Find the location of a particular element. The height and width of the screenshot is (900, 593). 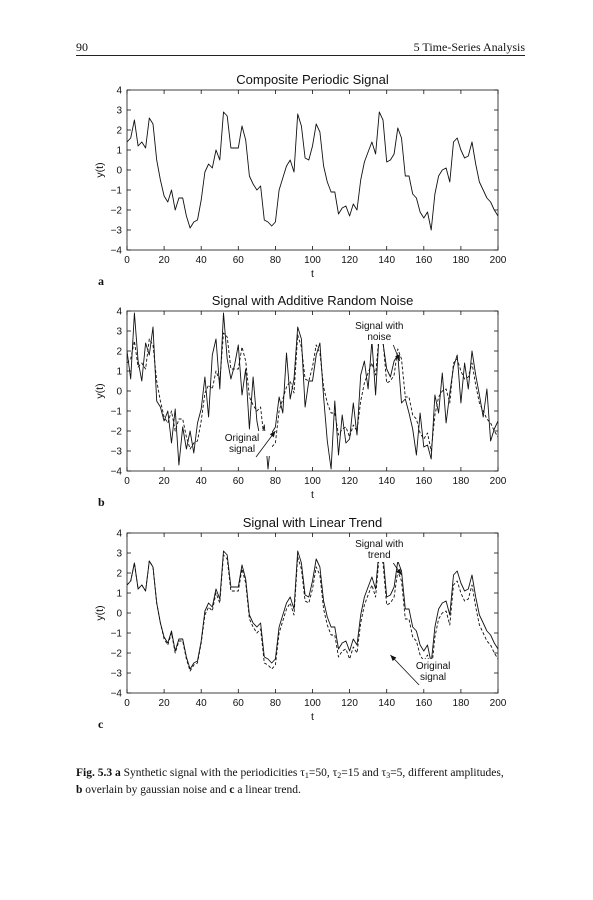

caption-label-c: c is located at coordinates (232, 790).